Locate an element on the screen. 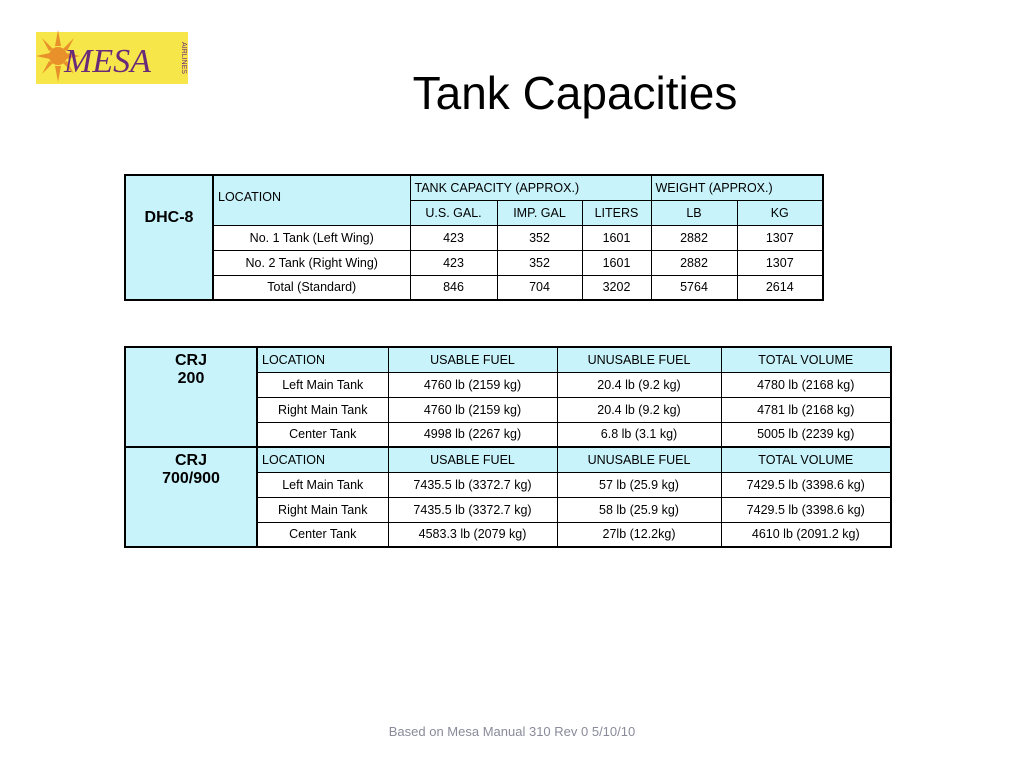  header-cell: WEIGHT (APPROX.) is located at coordinates (737, 187).